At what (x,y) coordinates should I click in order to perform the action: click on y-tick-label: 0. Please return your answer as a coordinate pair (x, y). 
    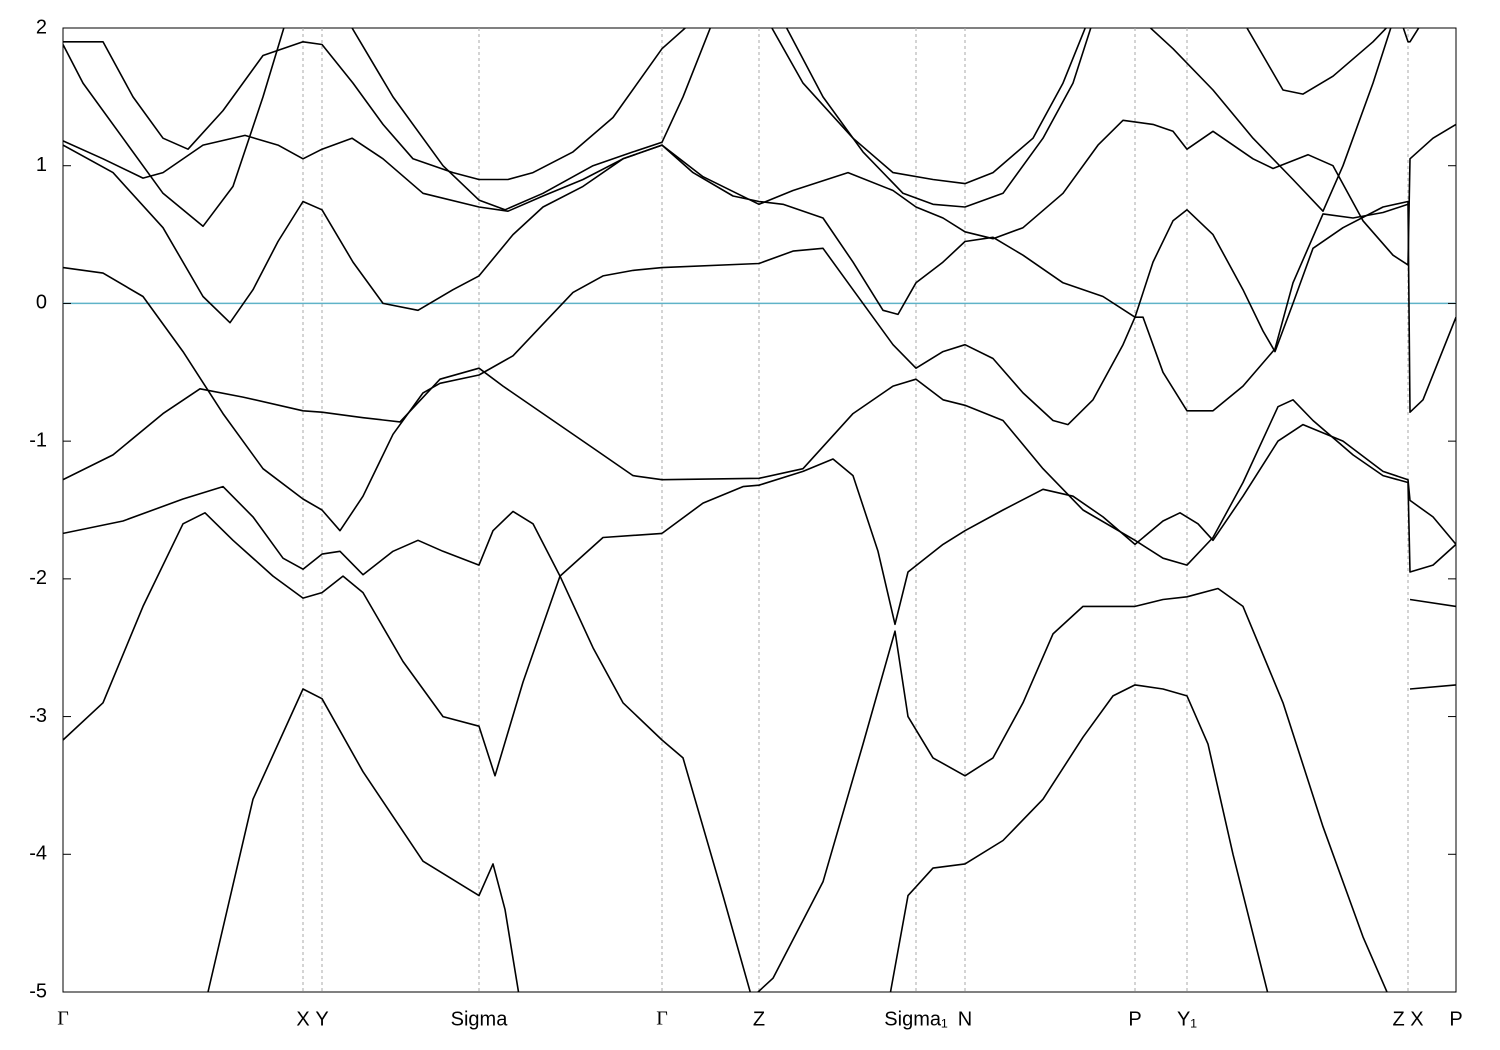
    Looking at the image, I should click on (41, 303).